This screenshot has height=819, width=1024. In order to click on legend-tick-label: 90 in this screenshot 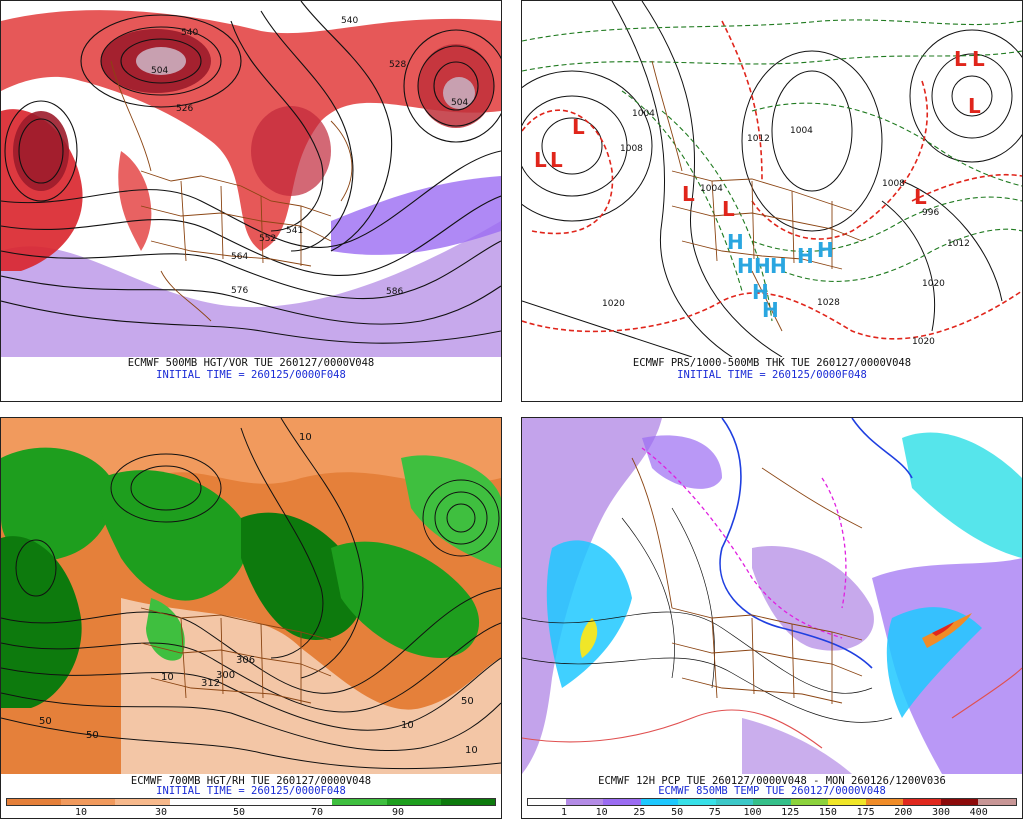, I will do `click(398, 812)`.